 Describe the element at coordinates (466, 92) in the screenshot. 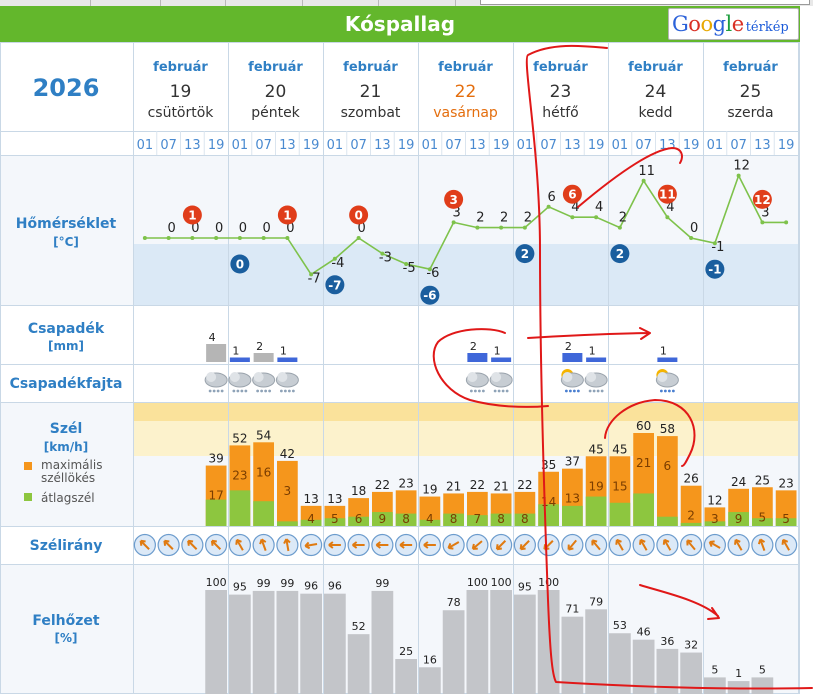

I see `day-number-label: 22` at that location.